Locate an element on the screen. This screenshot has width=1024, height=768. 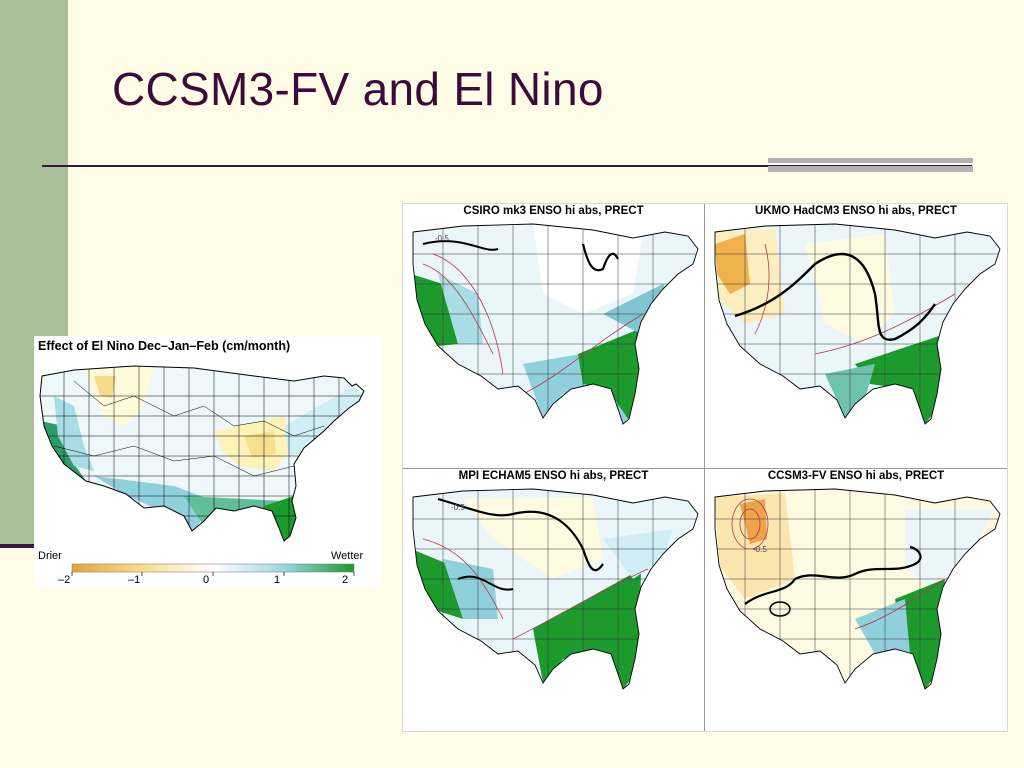
legend-drier-label: Drier is located at coordinates (50, 556).